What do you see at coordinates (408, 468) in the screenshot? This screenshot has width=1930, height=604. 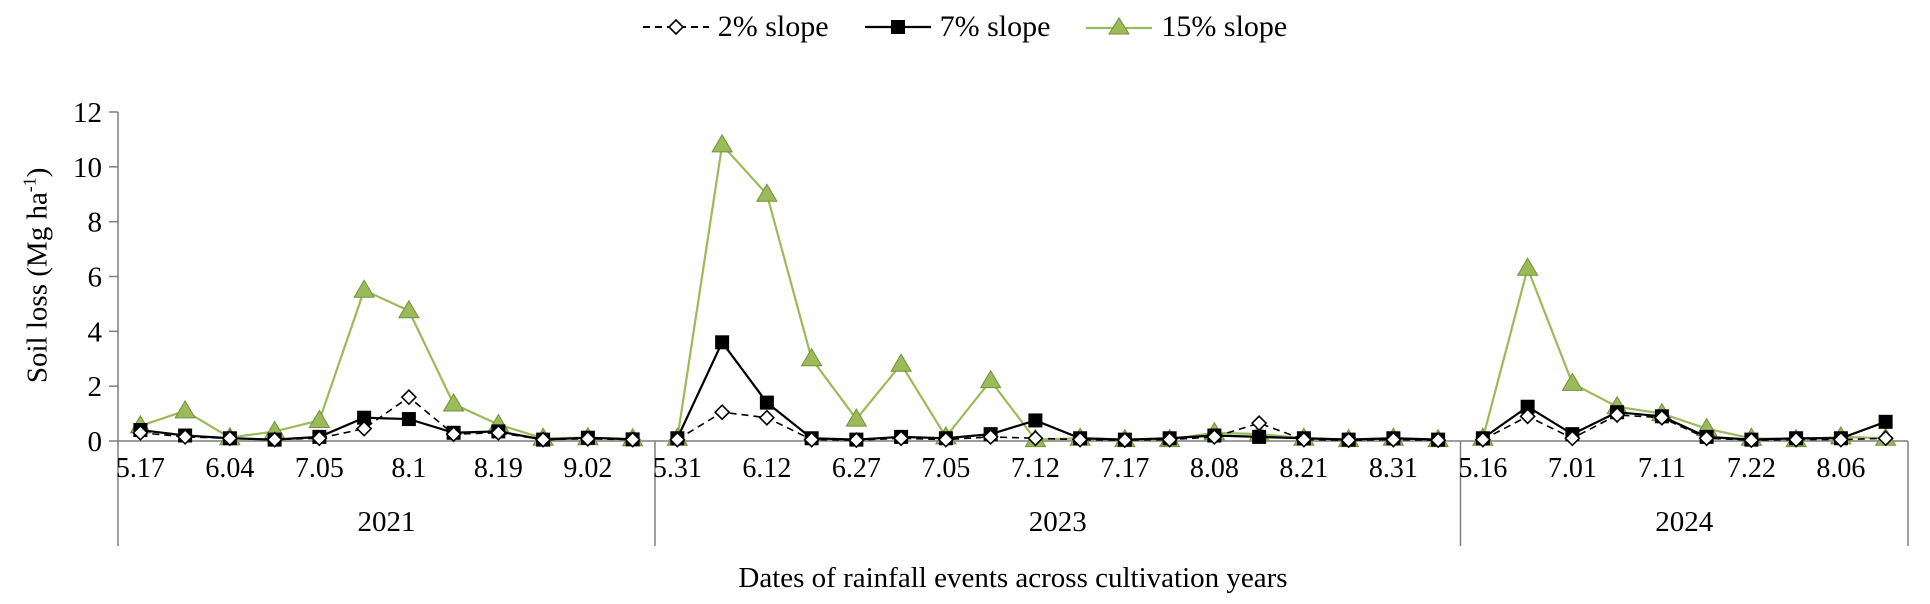 I see `x-axis-tick-label: 8.1` at bounding box center [408, 468].